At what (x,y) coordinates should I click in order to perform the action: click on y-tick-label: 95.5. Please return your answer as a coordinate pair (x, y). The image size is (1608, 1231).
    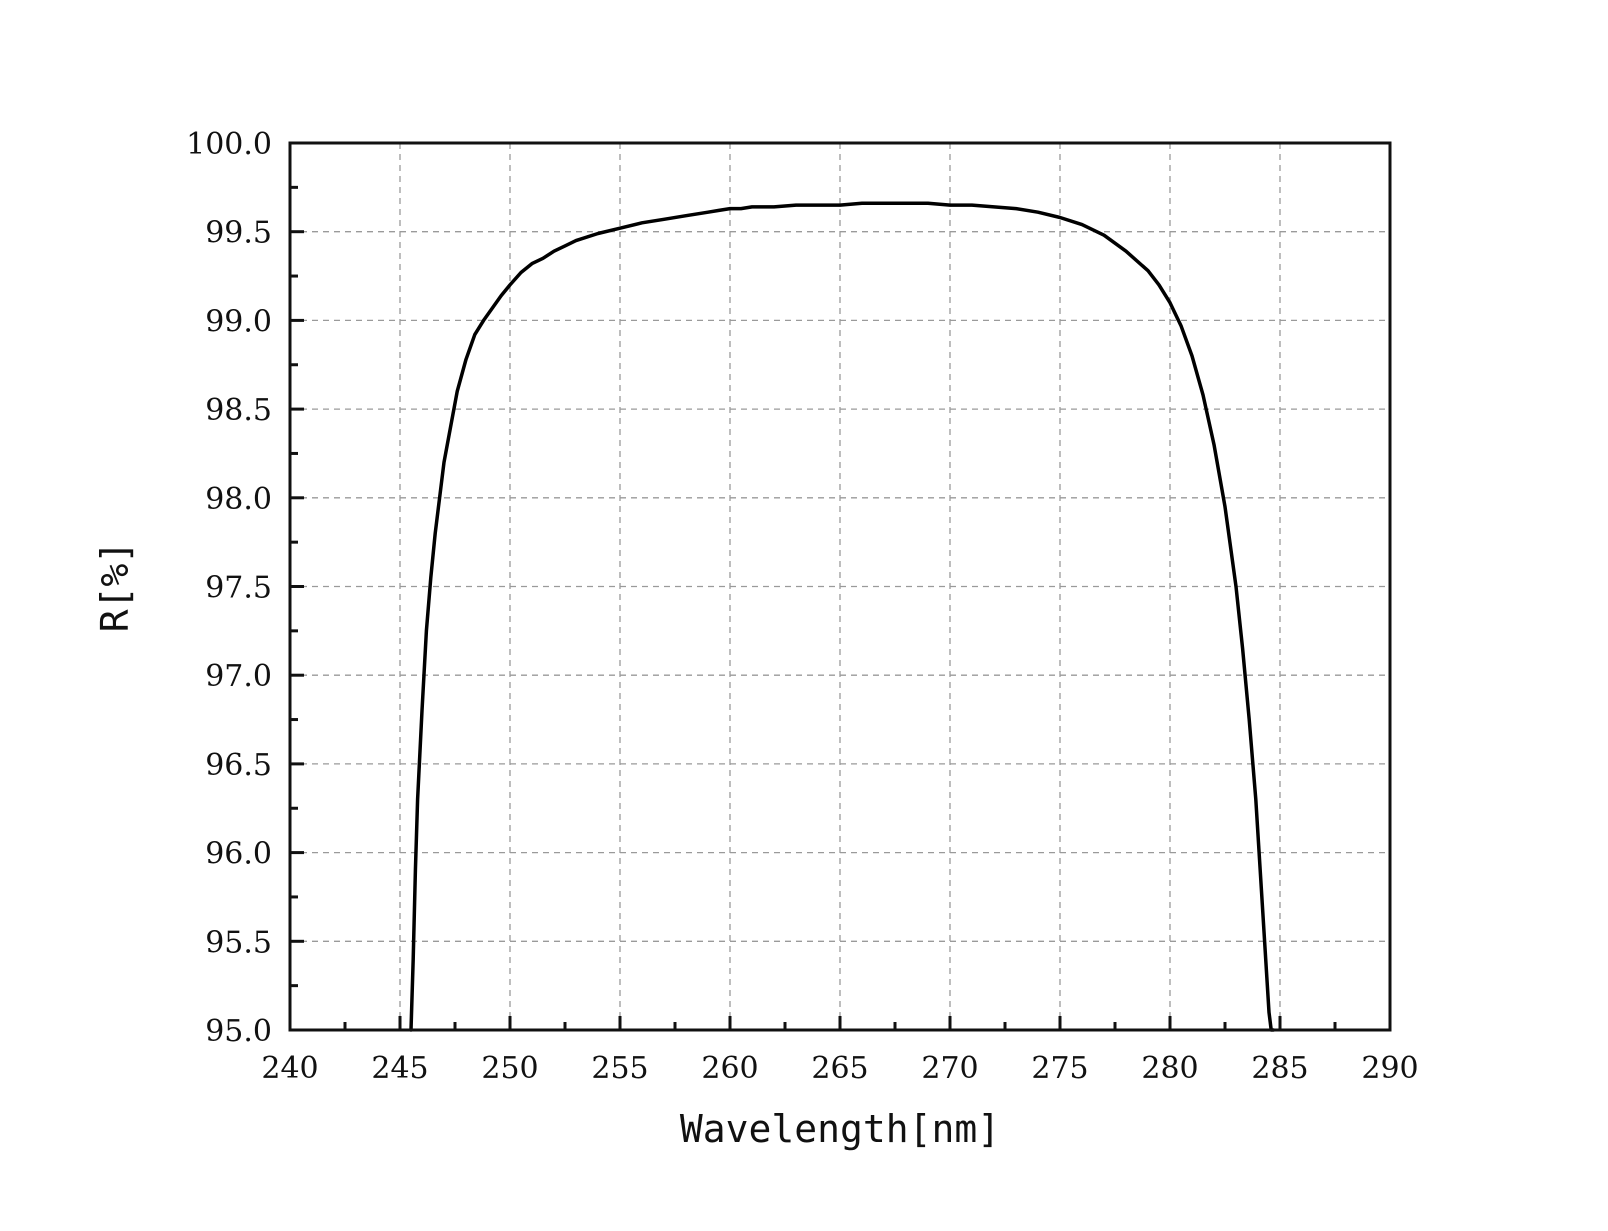
    Looking at the image, I should click on (238, 942).